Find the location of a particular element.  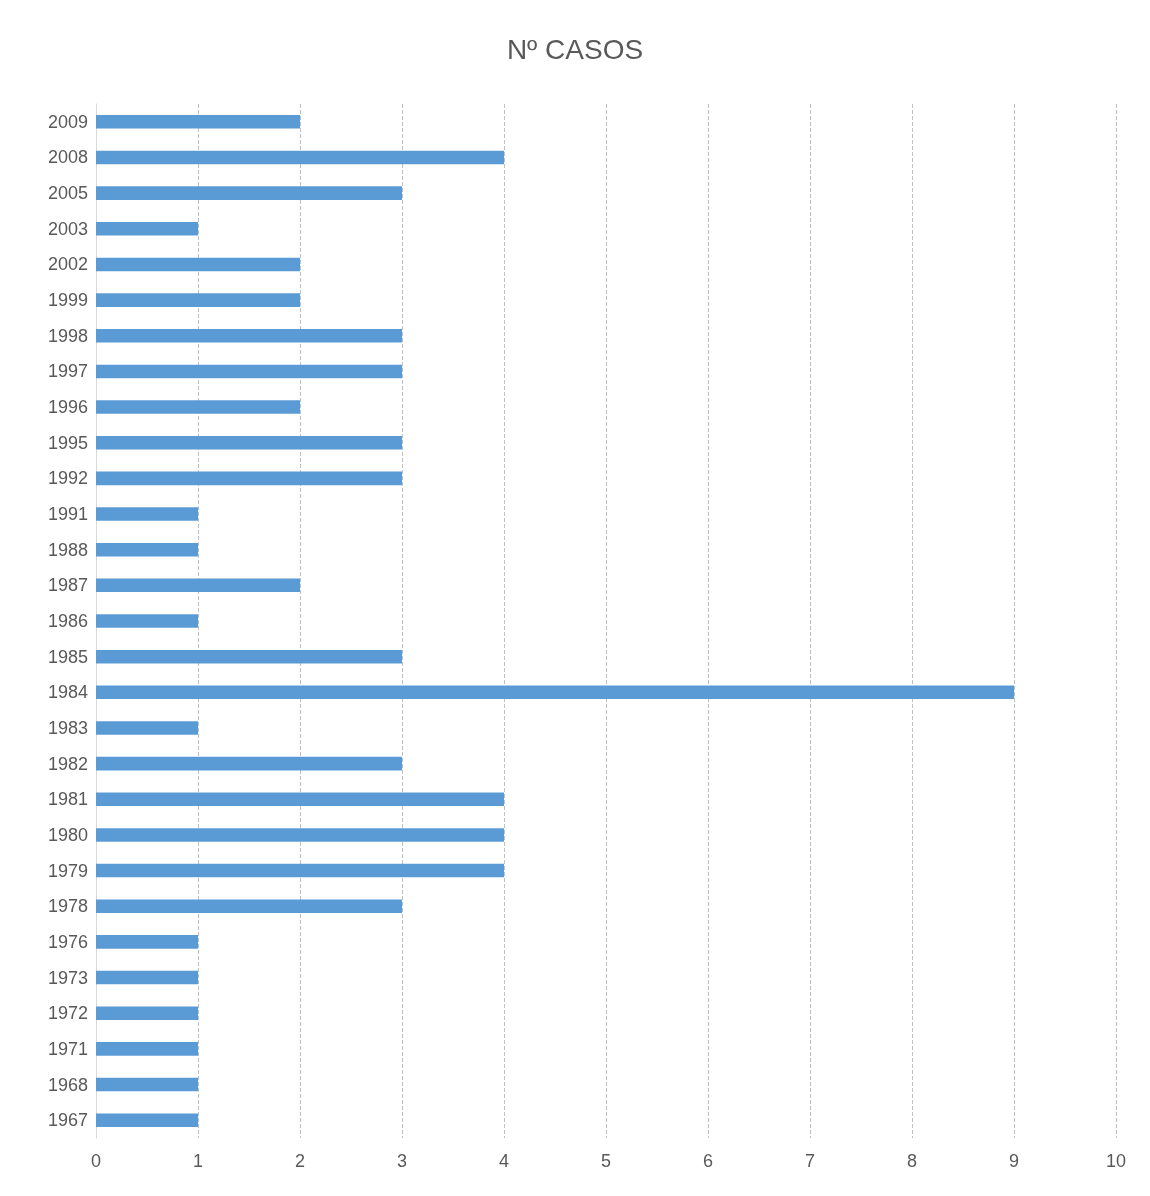

y-tick-label: 1971 is located at coordinates (67, 1048).